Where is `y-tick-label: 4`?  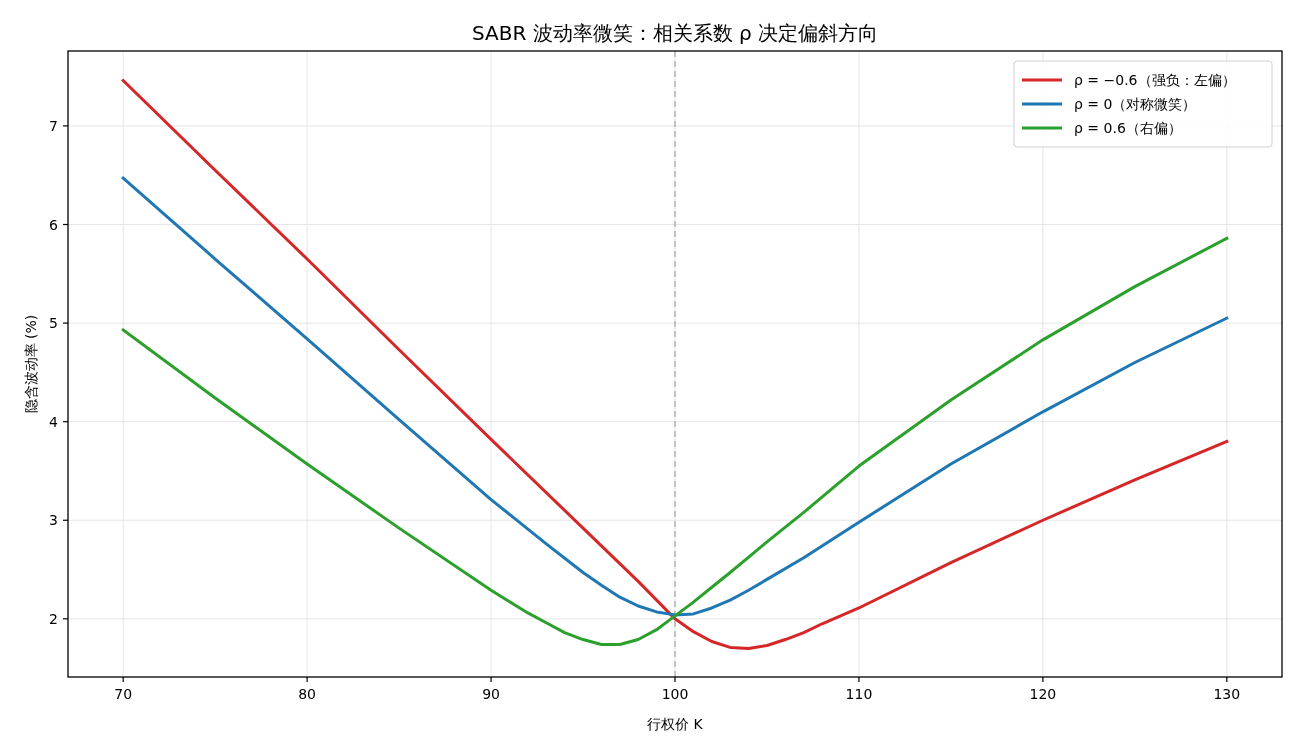
y-tick-label: 4 is located at coordinates (54, 421).